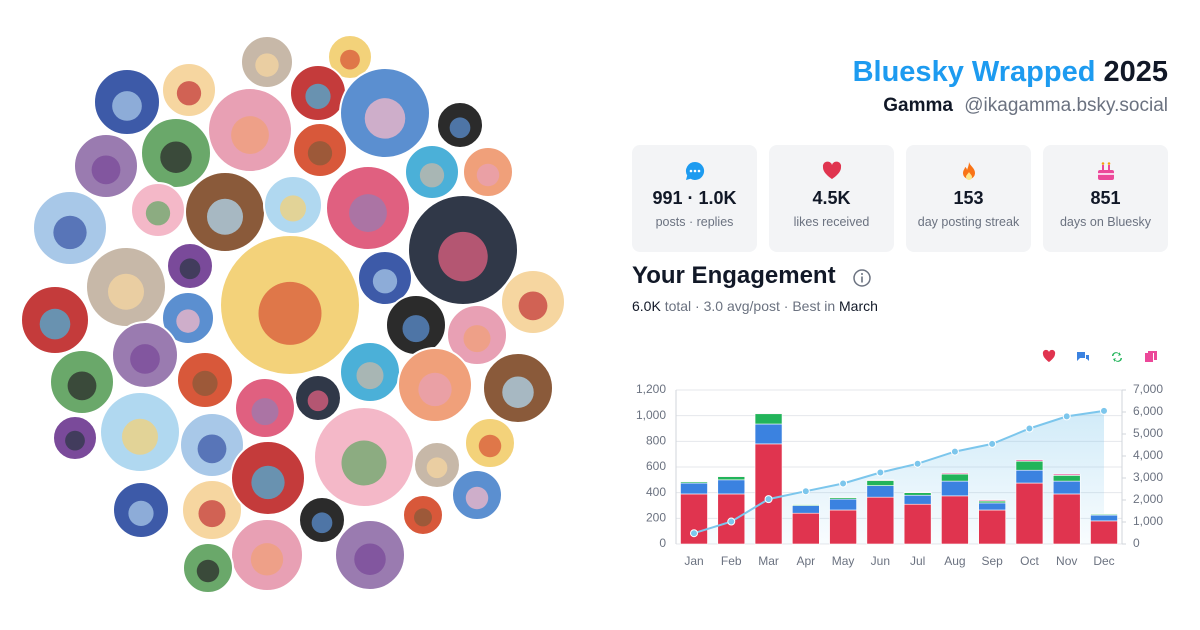 The width and height of the screenshot is (1200, 630). Describe the element at coordinates (656, 466) in the screenshot. I see `y-tick-label: 600` at that location.